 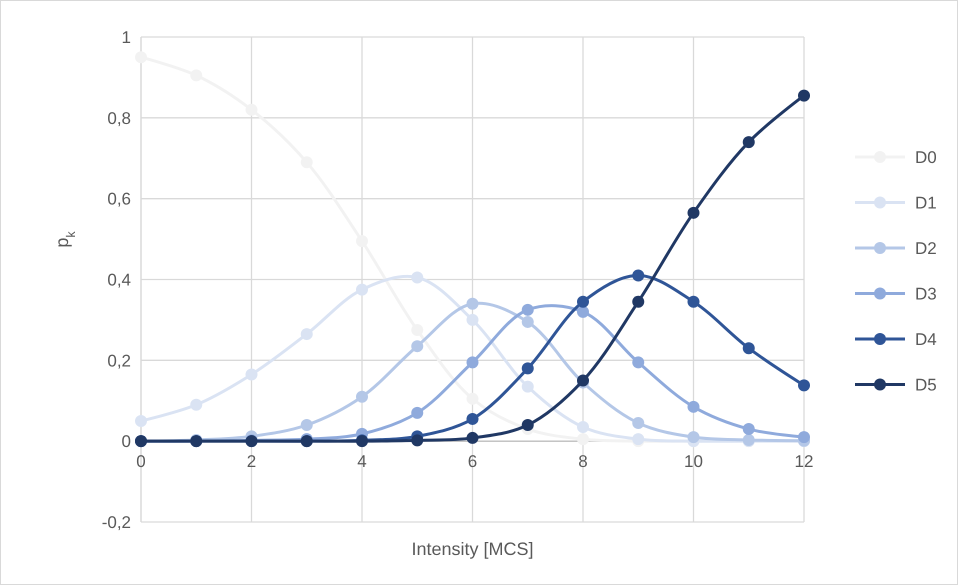 I want to click on x-tick-label: 2, so click(x=251, y=462).